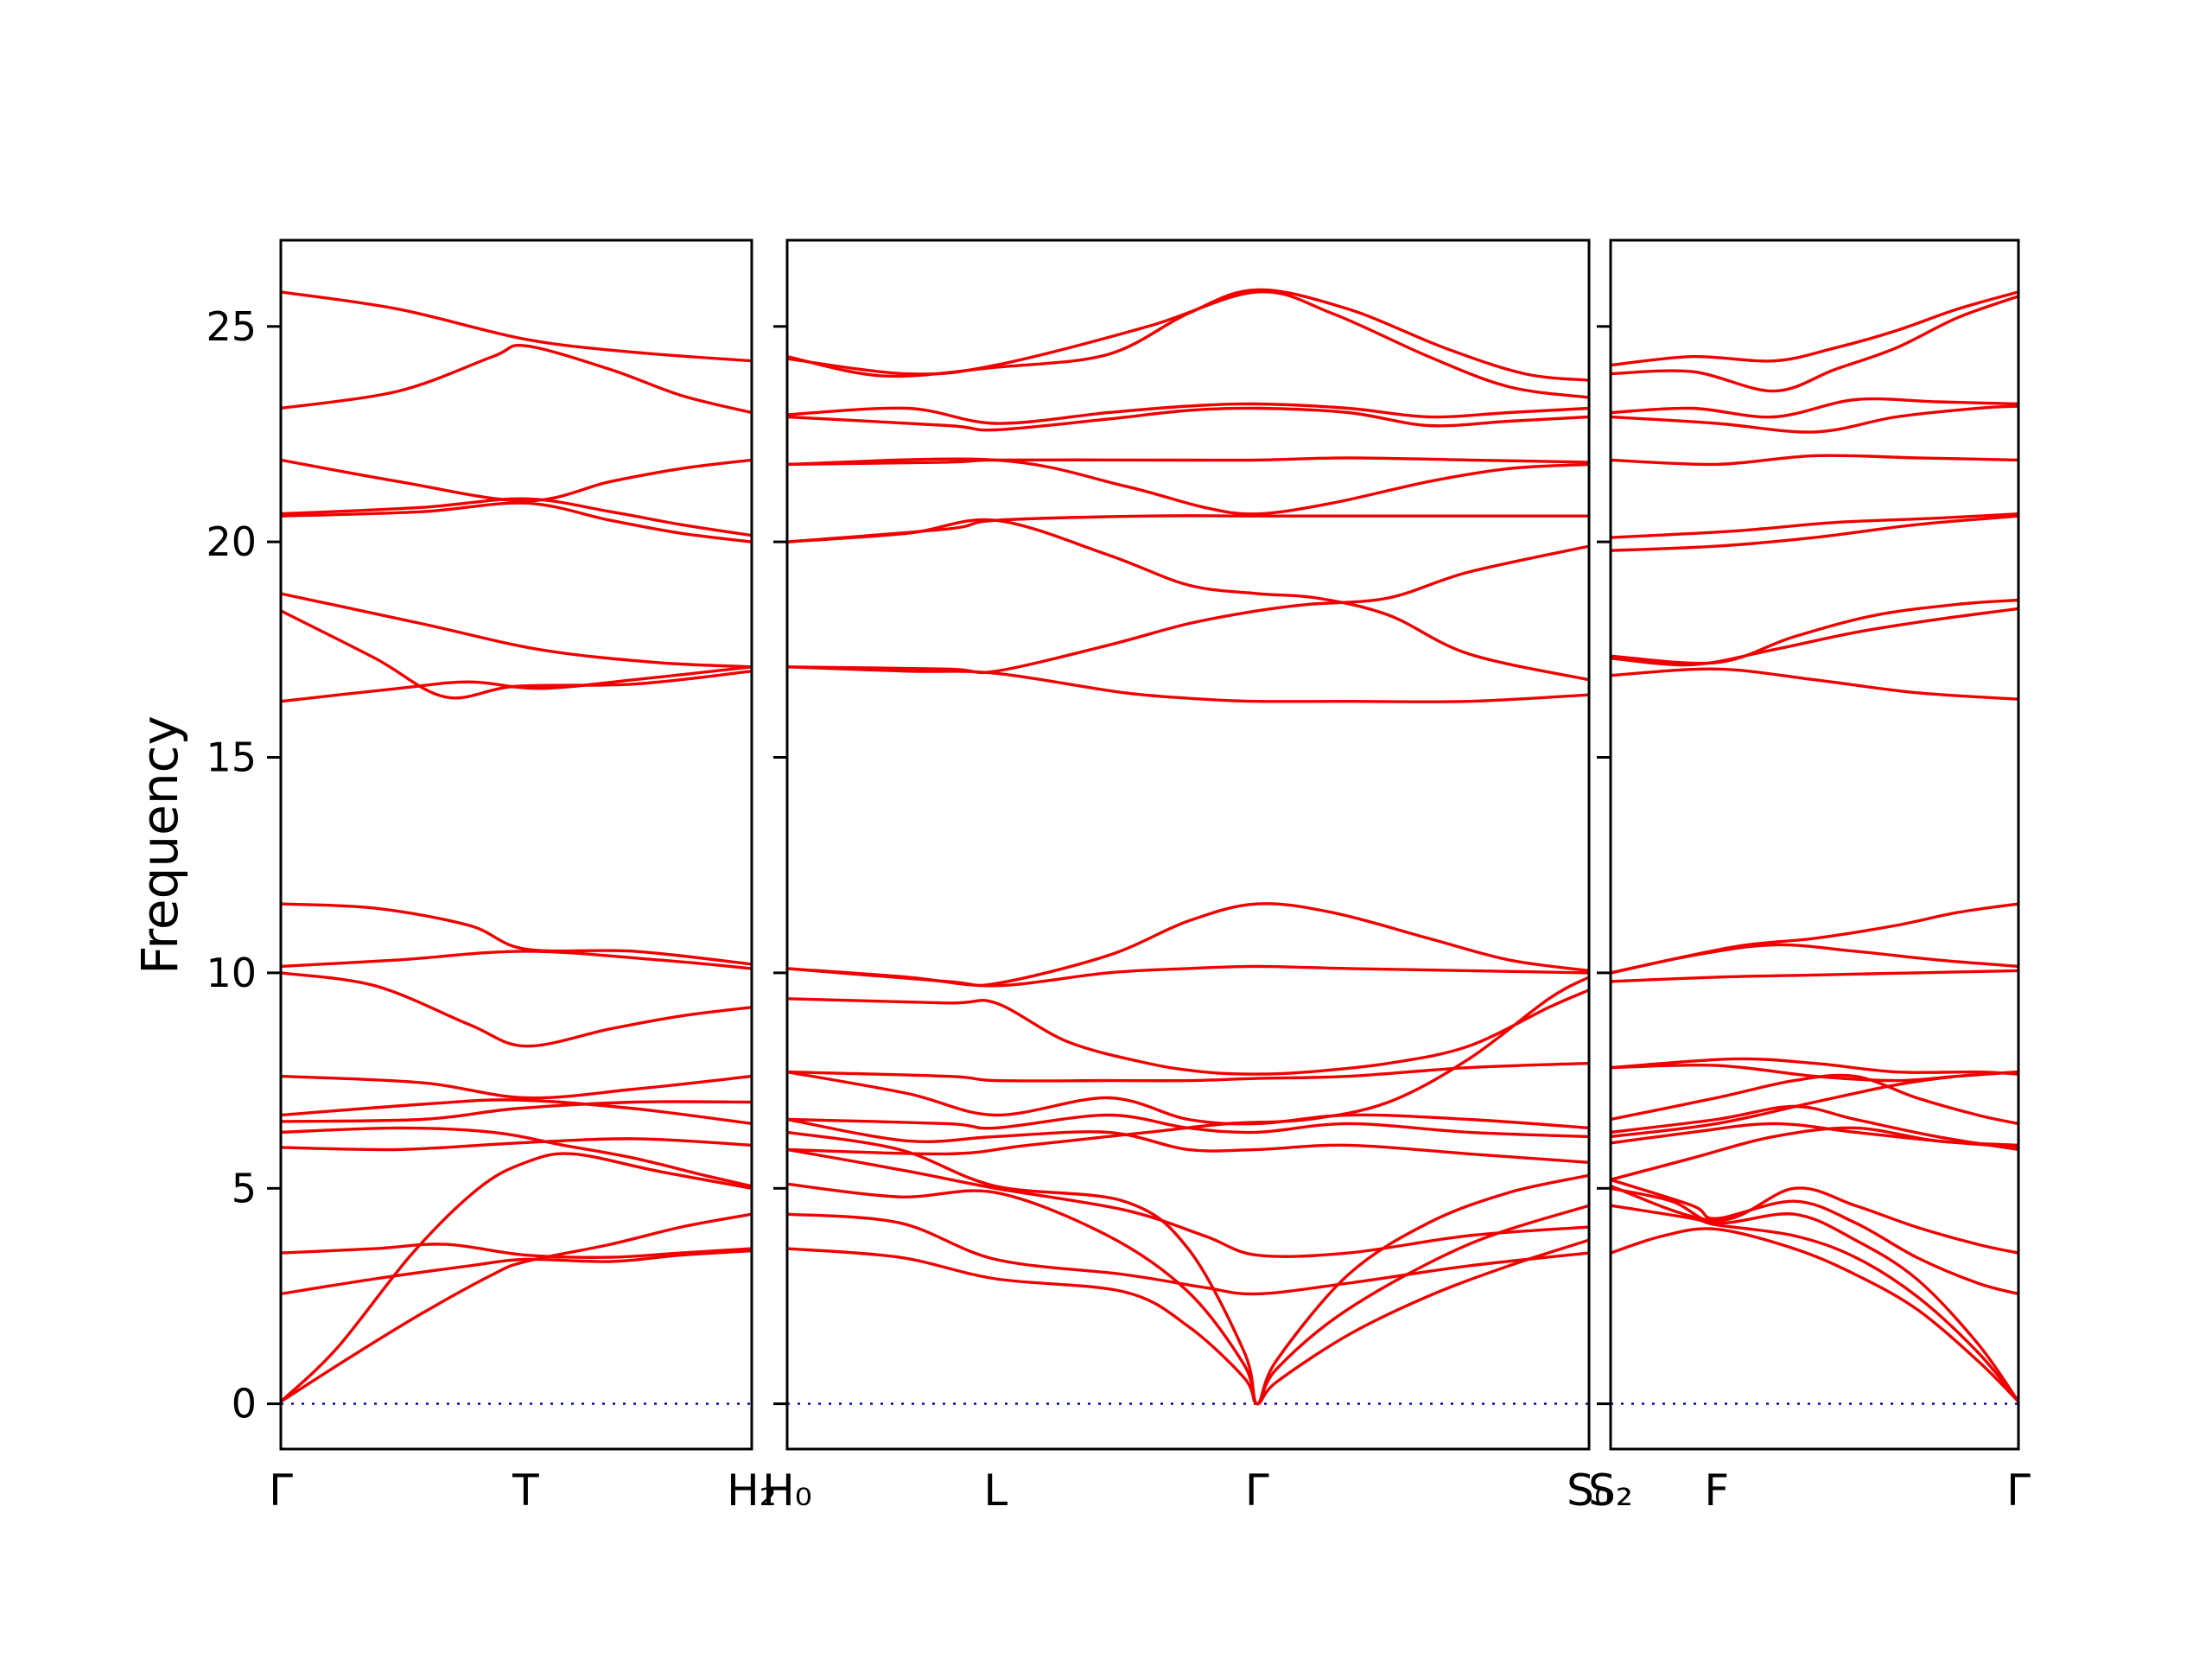 This screenshot has width=2212, height=1659. I want to click on x-tick-label: H₀, so click(787, 1490).